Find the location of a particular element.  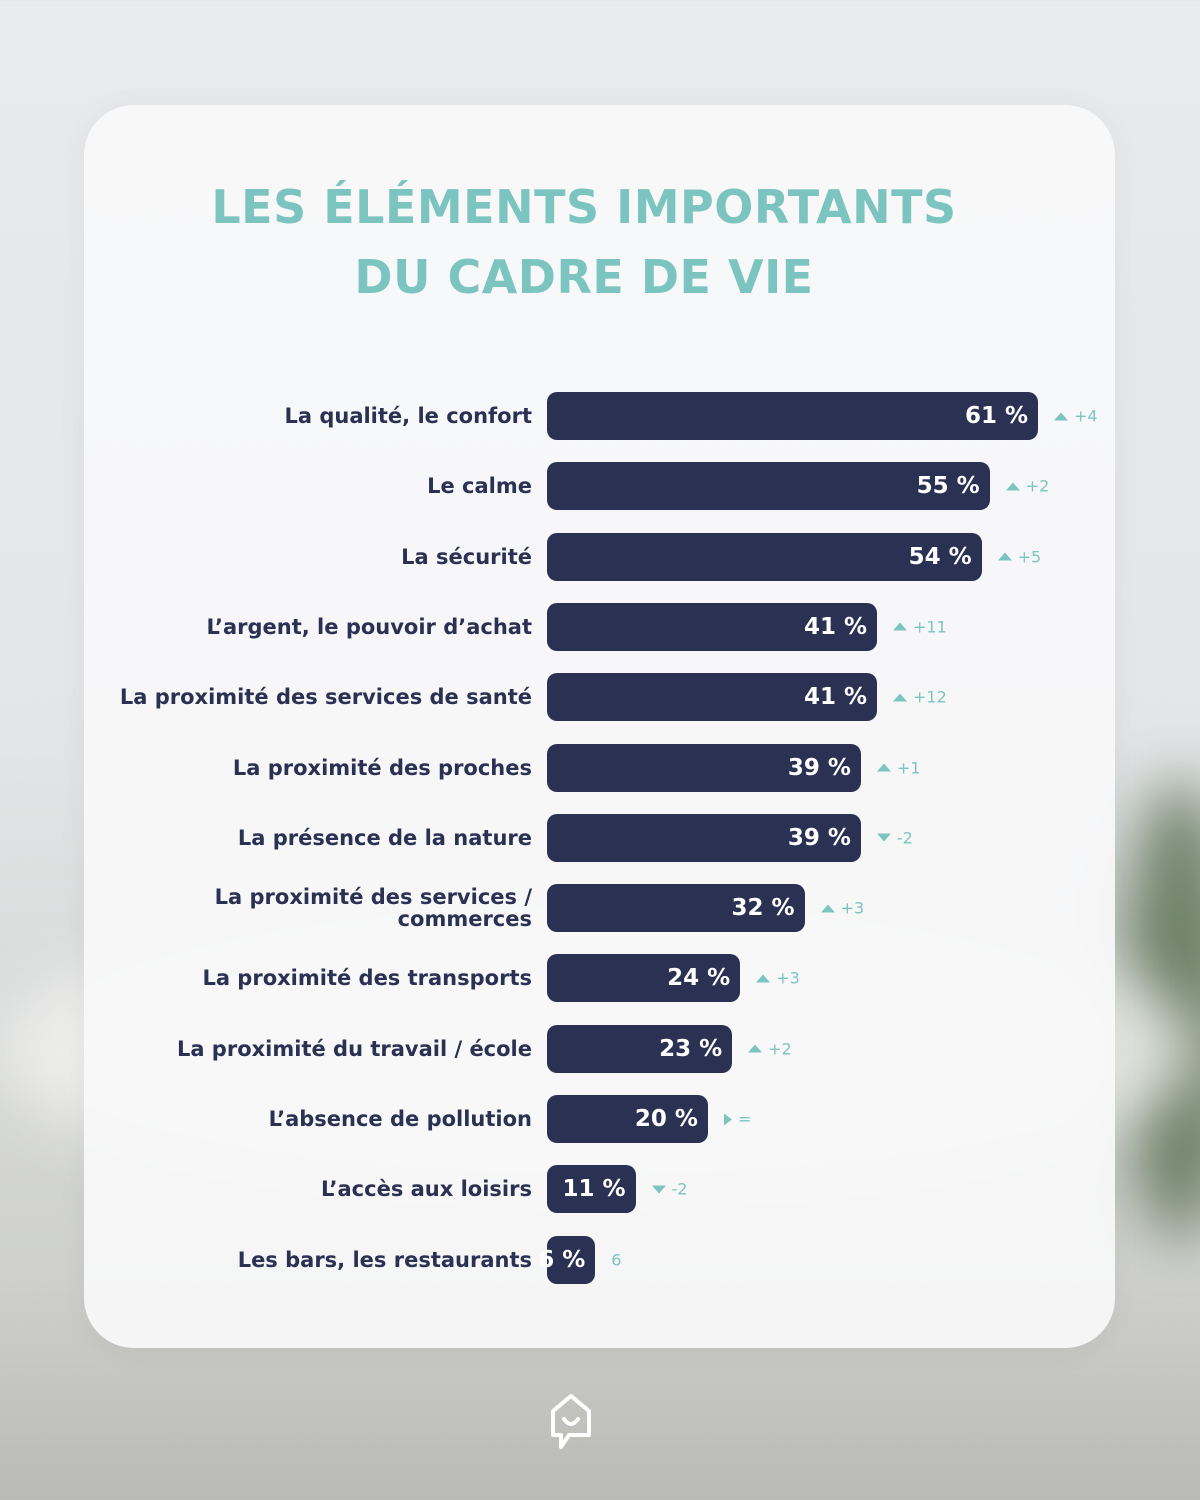

category-label: La proximité du travail / école is located at coordinates (354, 1048).